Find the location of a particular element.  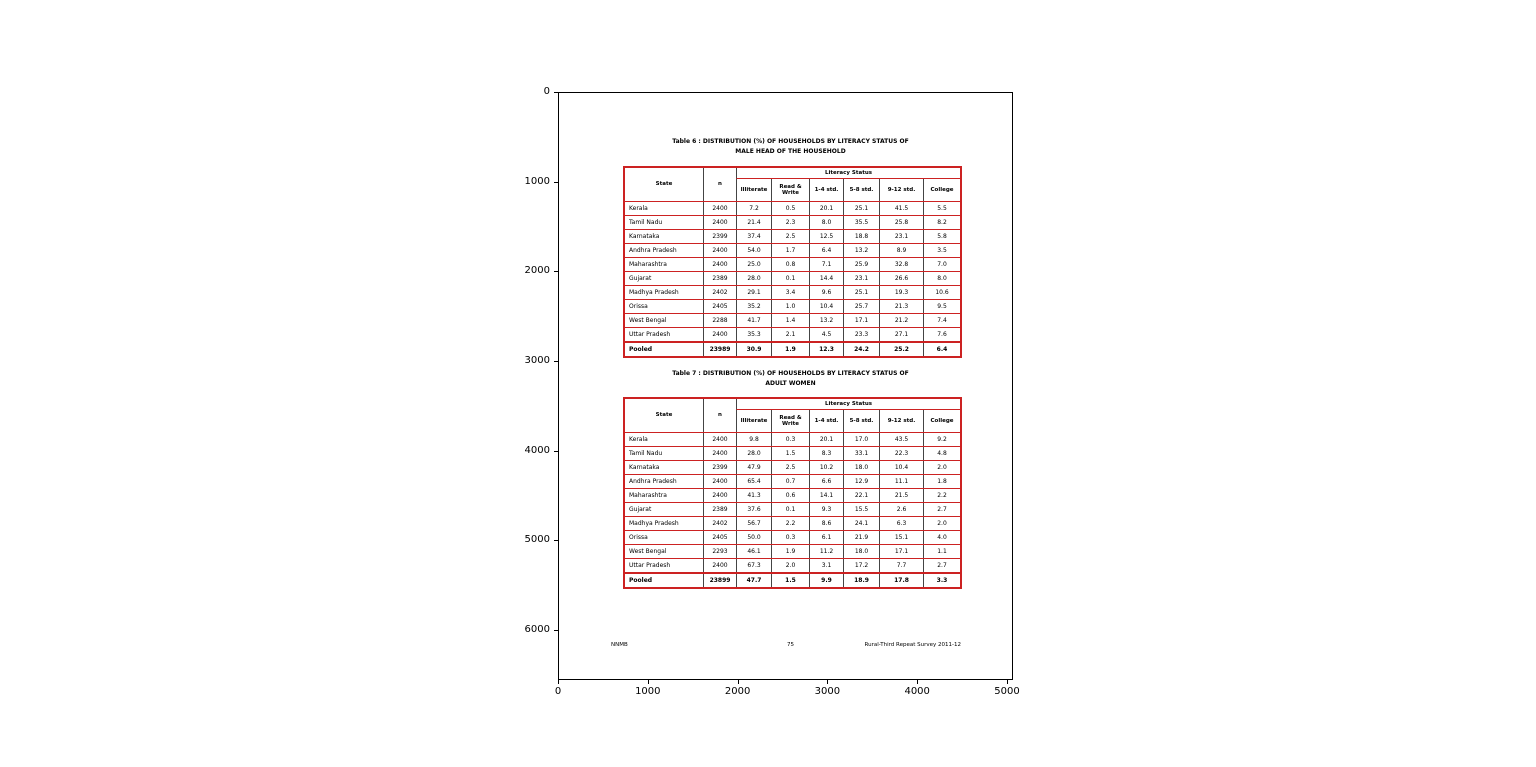

table-row: West Bengal 2288 41.7 1.4 13.2 17.1 21.2 7.4 is located at coordinates (792, 321).